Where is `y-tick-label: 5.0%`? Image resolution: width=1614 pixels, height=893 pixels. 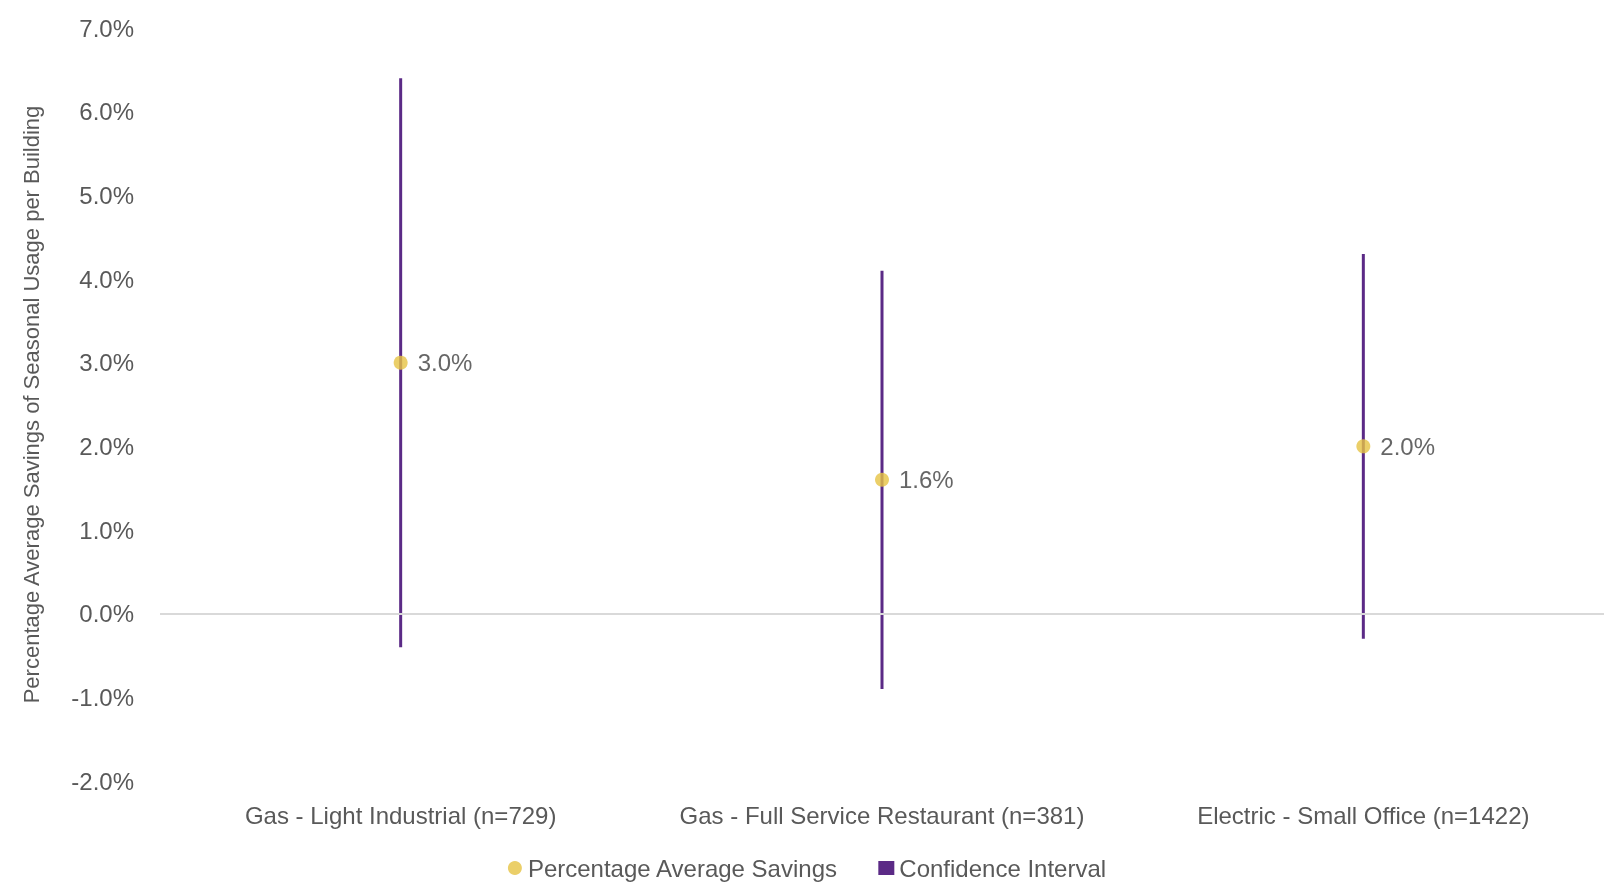 y-tick-label: 5.0% is located at coordinates (106, 195).